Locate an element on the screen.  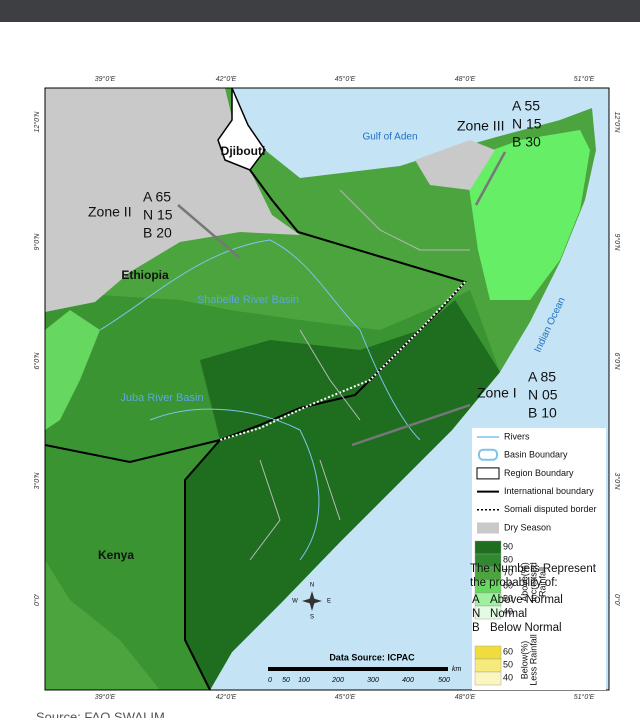
legend-axis-label: Above(%) is located at coordinates (524, 582).